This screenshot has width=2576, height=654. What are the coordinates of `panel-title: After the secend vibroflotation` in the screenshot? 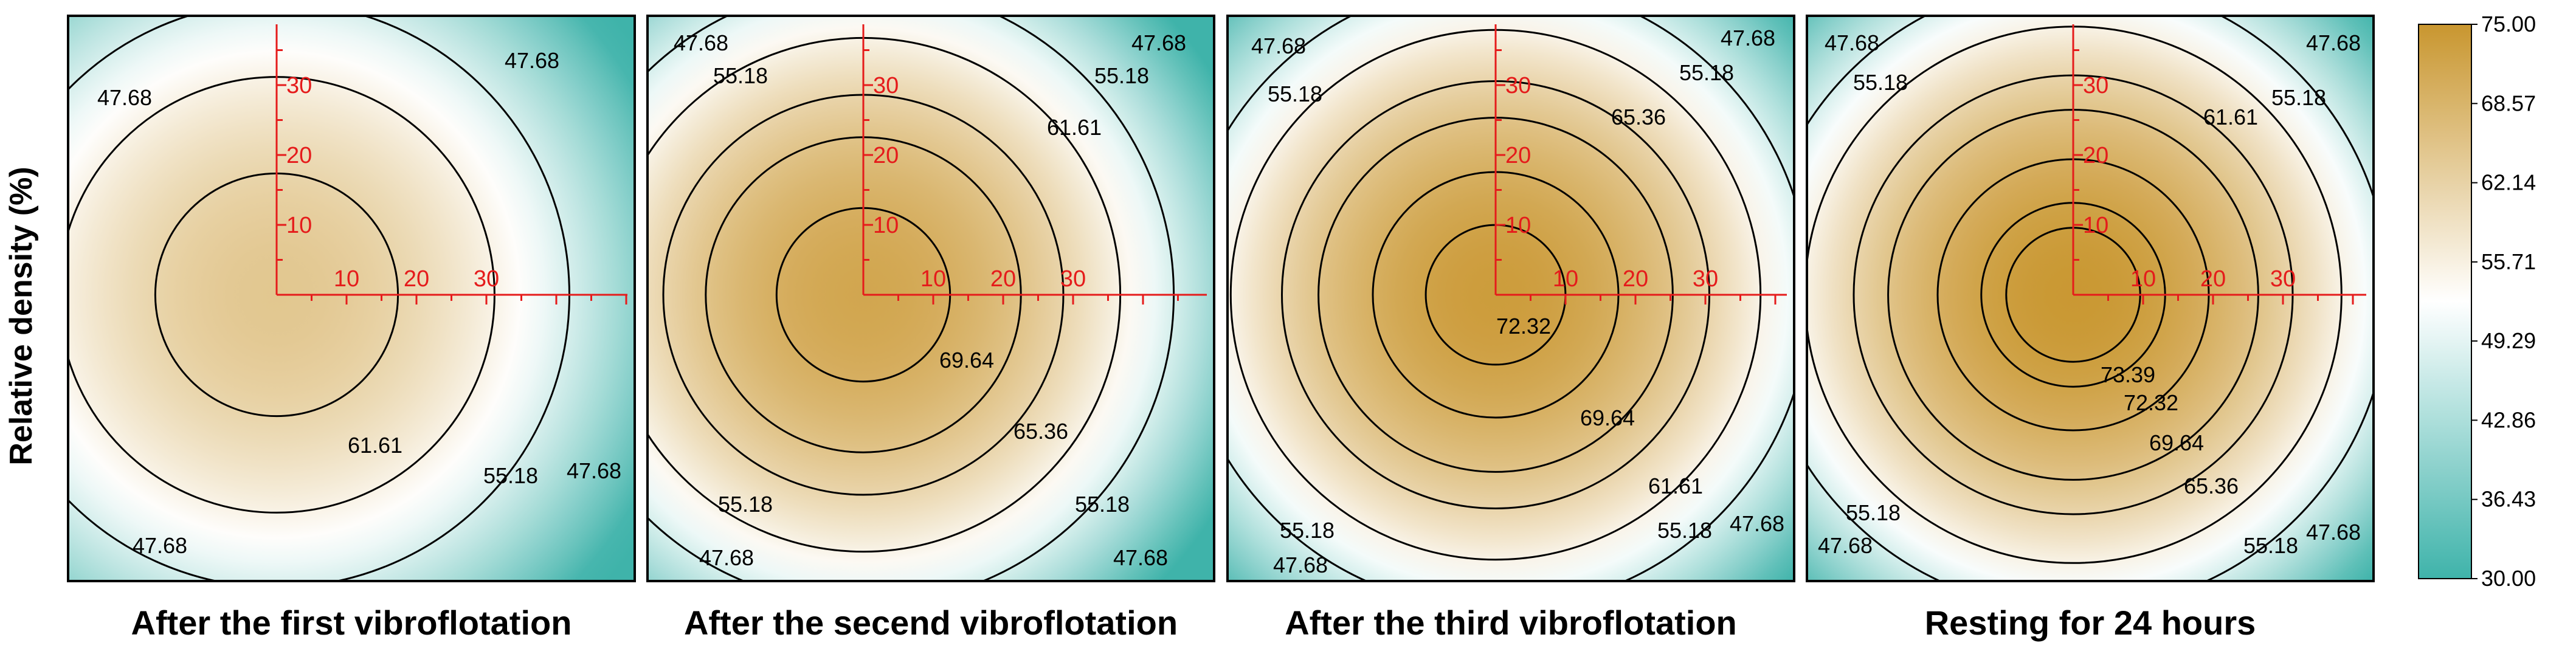 It's located at (931, 623).